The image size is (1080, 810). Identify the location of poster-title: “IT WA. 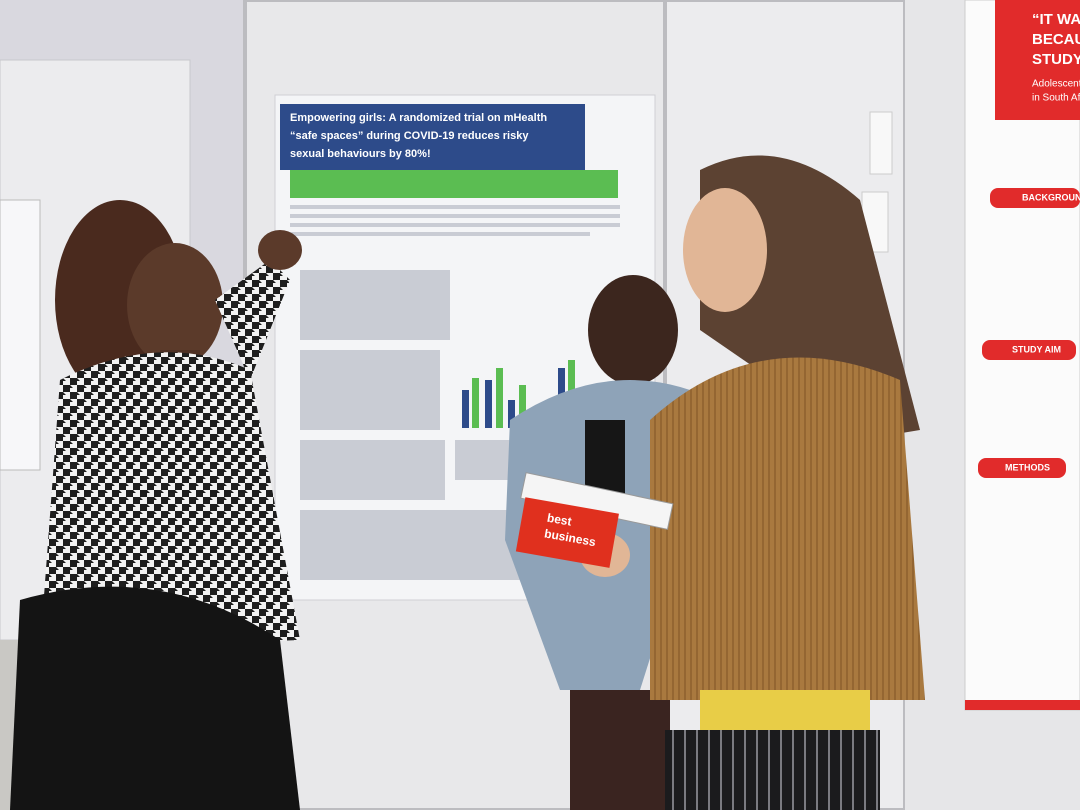
(1056, 19).